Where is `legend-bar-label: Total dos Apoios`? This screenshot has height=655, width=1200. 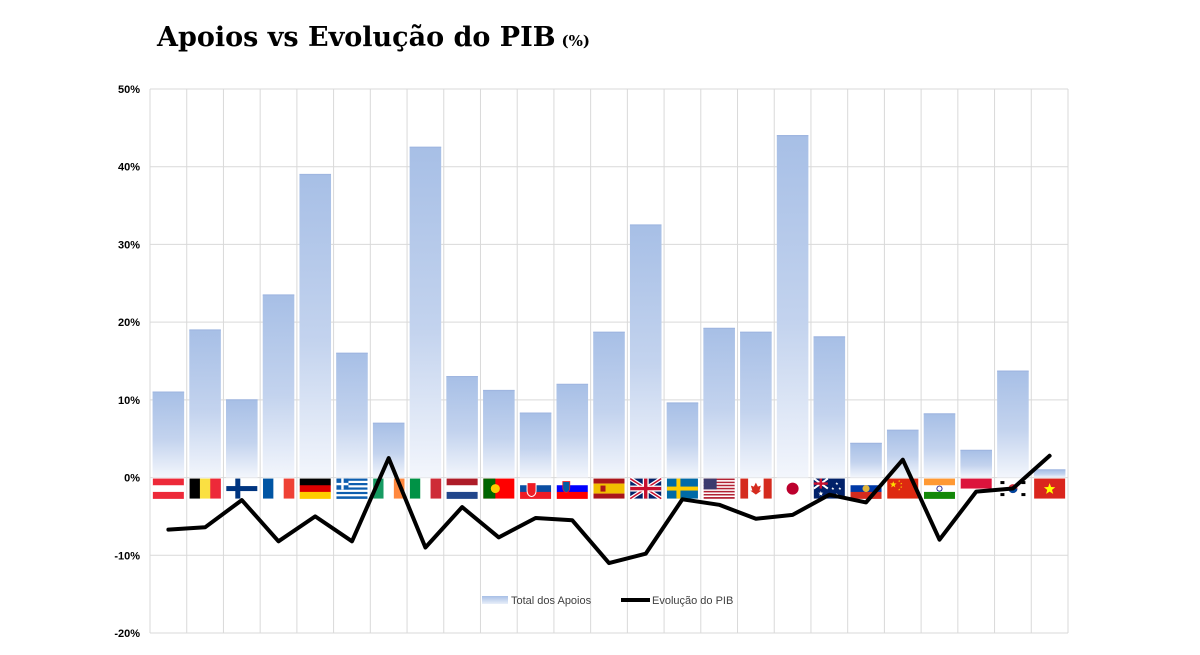
legend-bar-label: Total dos Apoios is located at coordinates (551, 601).